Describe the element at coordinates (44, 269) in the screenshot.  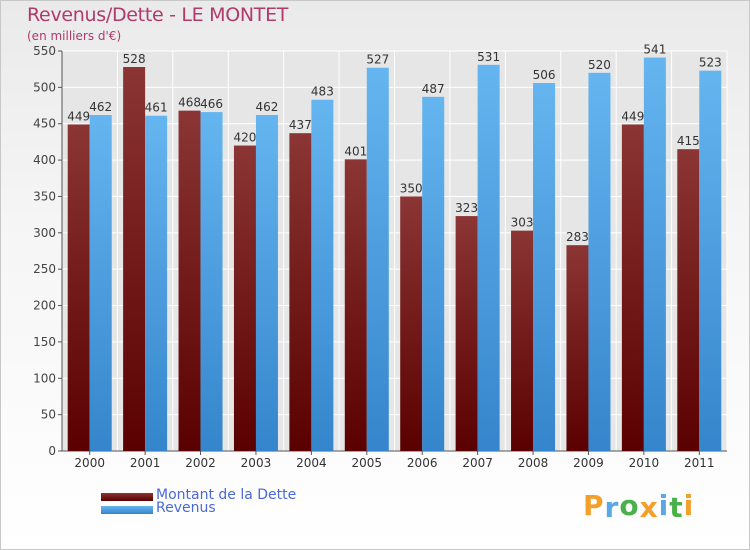
I see `y-tick-label: 250` at that location.